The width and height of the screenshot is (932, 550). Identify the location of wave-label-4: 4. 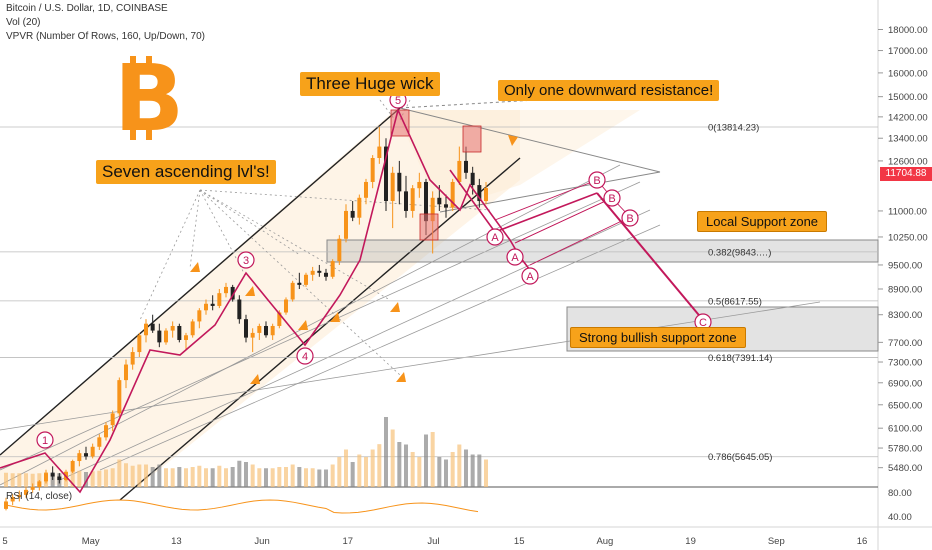
(305, 356).